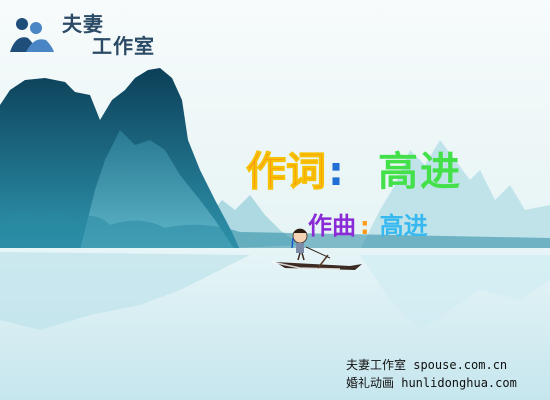 The width and height of the screenshot is (550, 400). Describe the element at coordinates (313, 262) in the screenshot. I see `boat` at that location.